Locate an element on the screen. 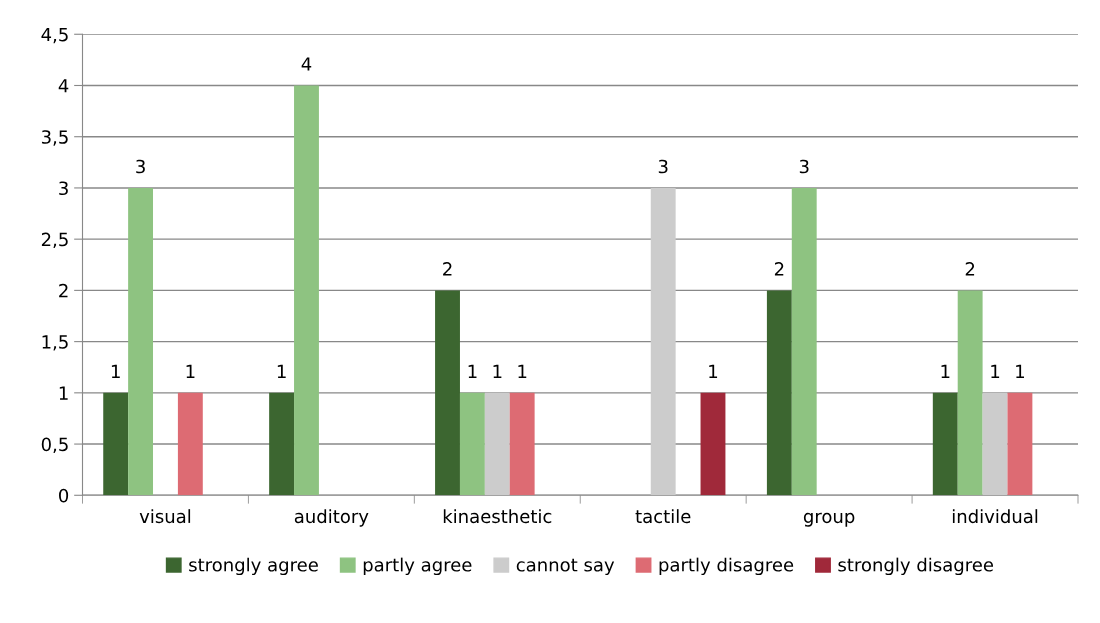  legend-label: partly agree is located at coordinates (417, 566).